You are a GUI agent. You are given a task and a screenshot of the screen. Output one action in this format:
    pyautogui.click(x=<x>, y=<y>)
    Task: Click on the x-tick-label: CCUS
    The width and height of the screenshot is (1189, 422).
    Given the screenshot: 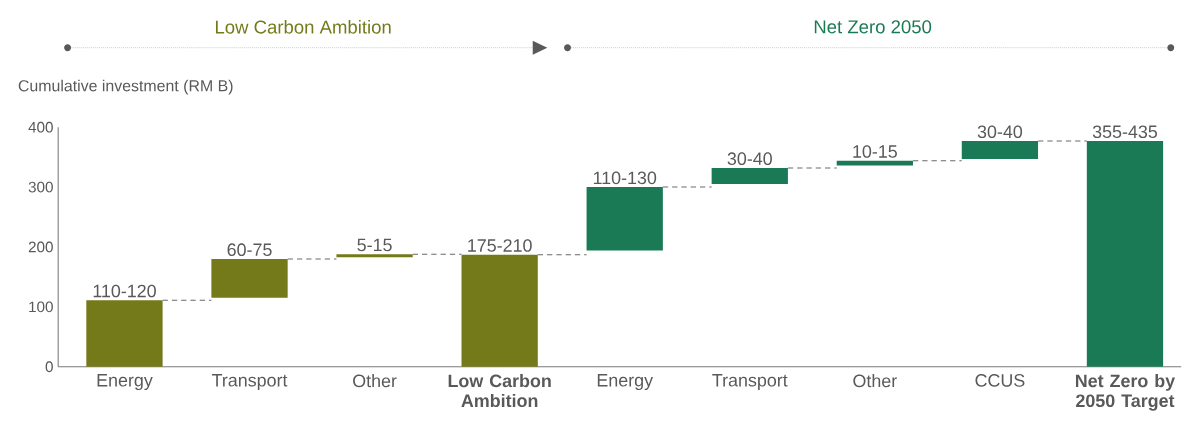 What is the action you would take?
    pyautogui.click(x=1000, y=380)
    